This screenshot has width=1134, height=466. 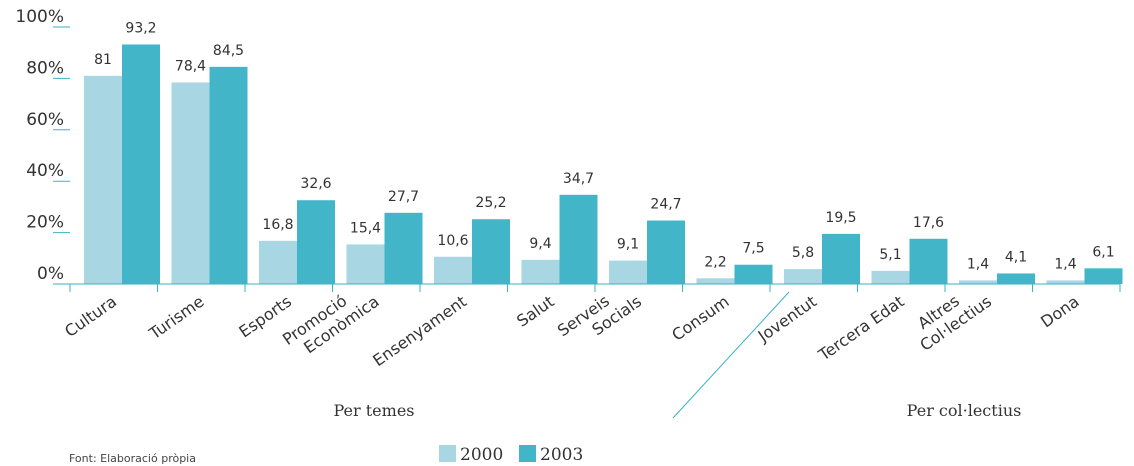 I want to click on x-tick-label: Turisme, so click(x=176, y=318).